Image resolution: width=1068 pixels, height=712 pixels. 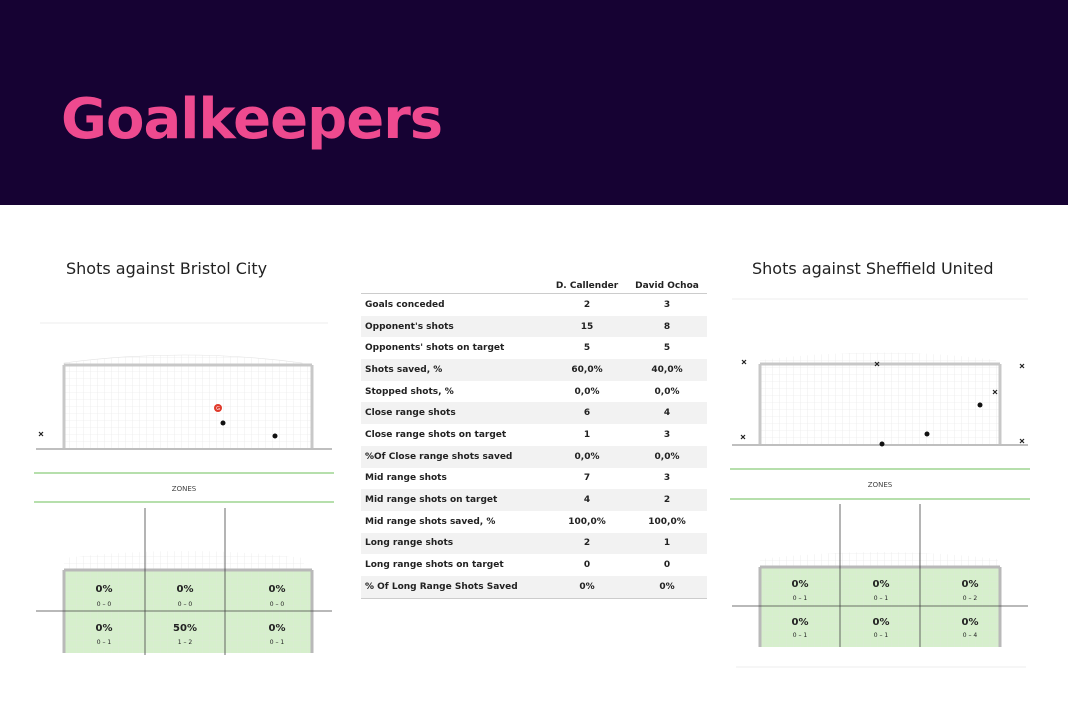 What do you see at coordinates (880, 384) in the screenshot?
I see `right-shot-map` at bounding box center [880, 384].